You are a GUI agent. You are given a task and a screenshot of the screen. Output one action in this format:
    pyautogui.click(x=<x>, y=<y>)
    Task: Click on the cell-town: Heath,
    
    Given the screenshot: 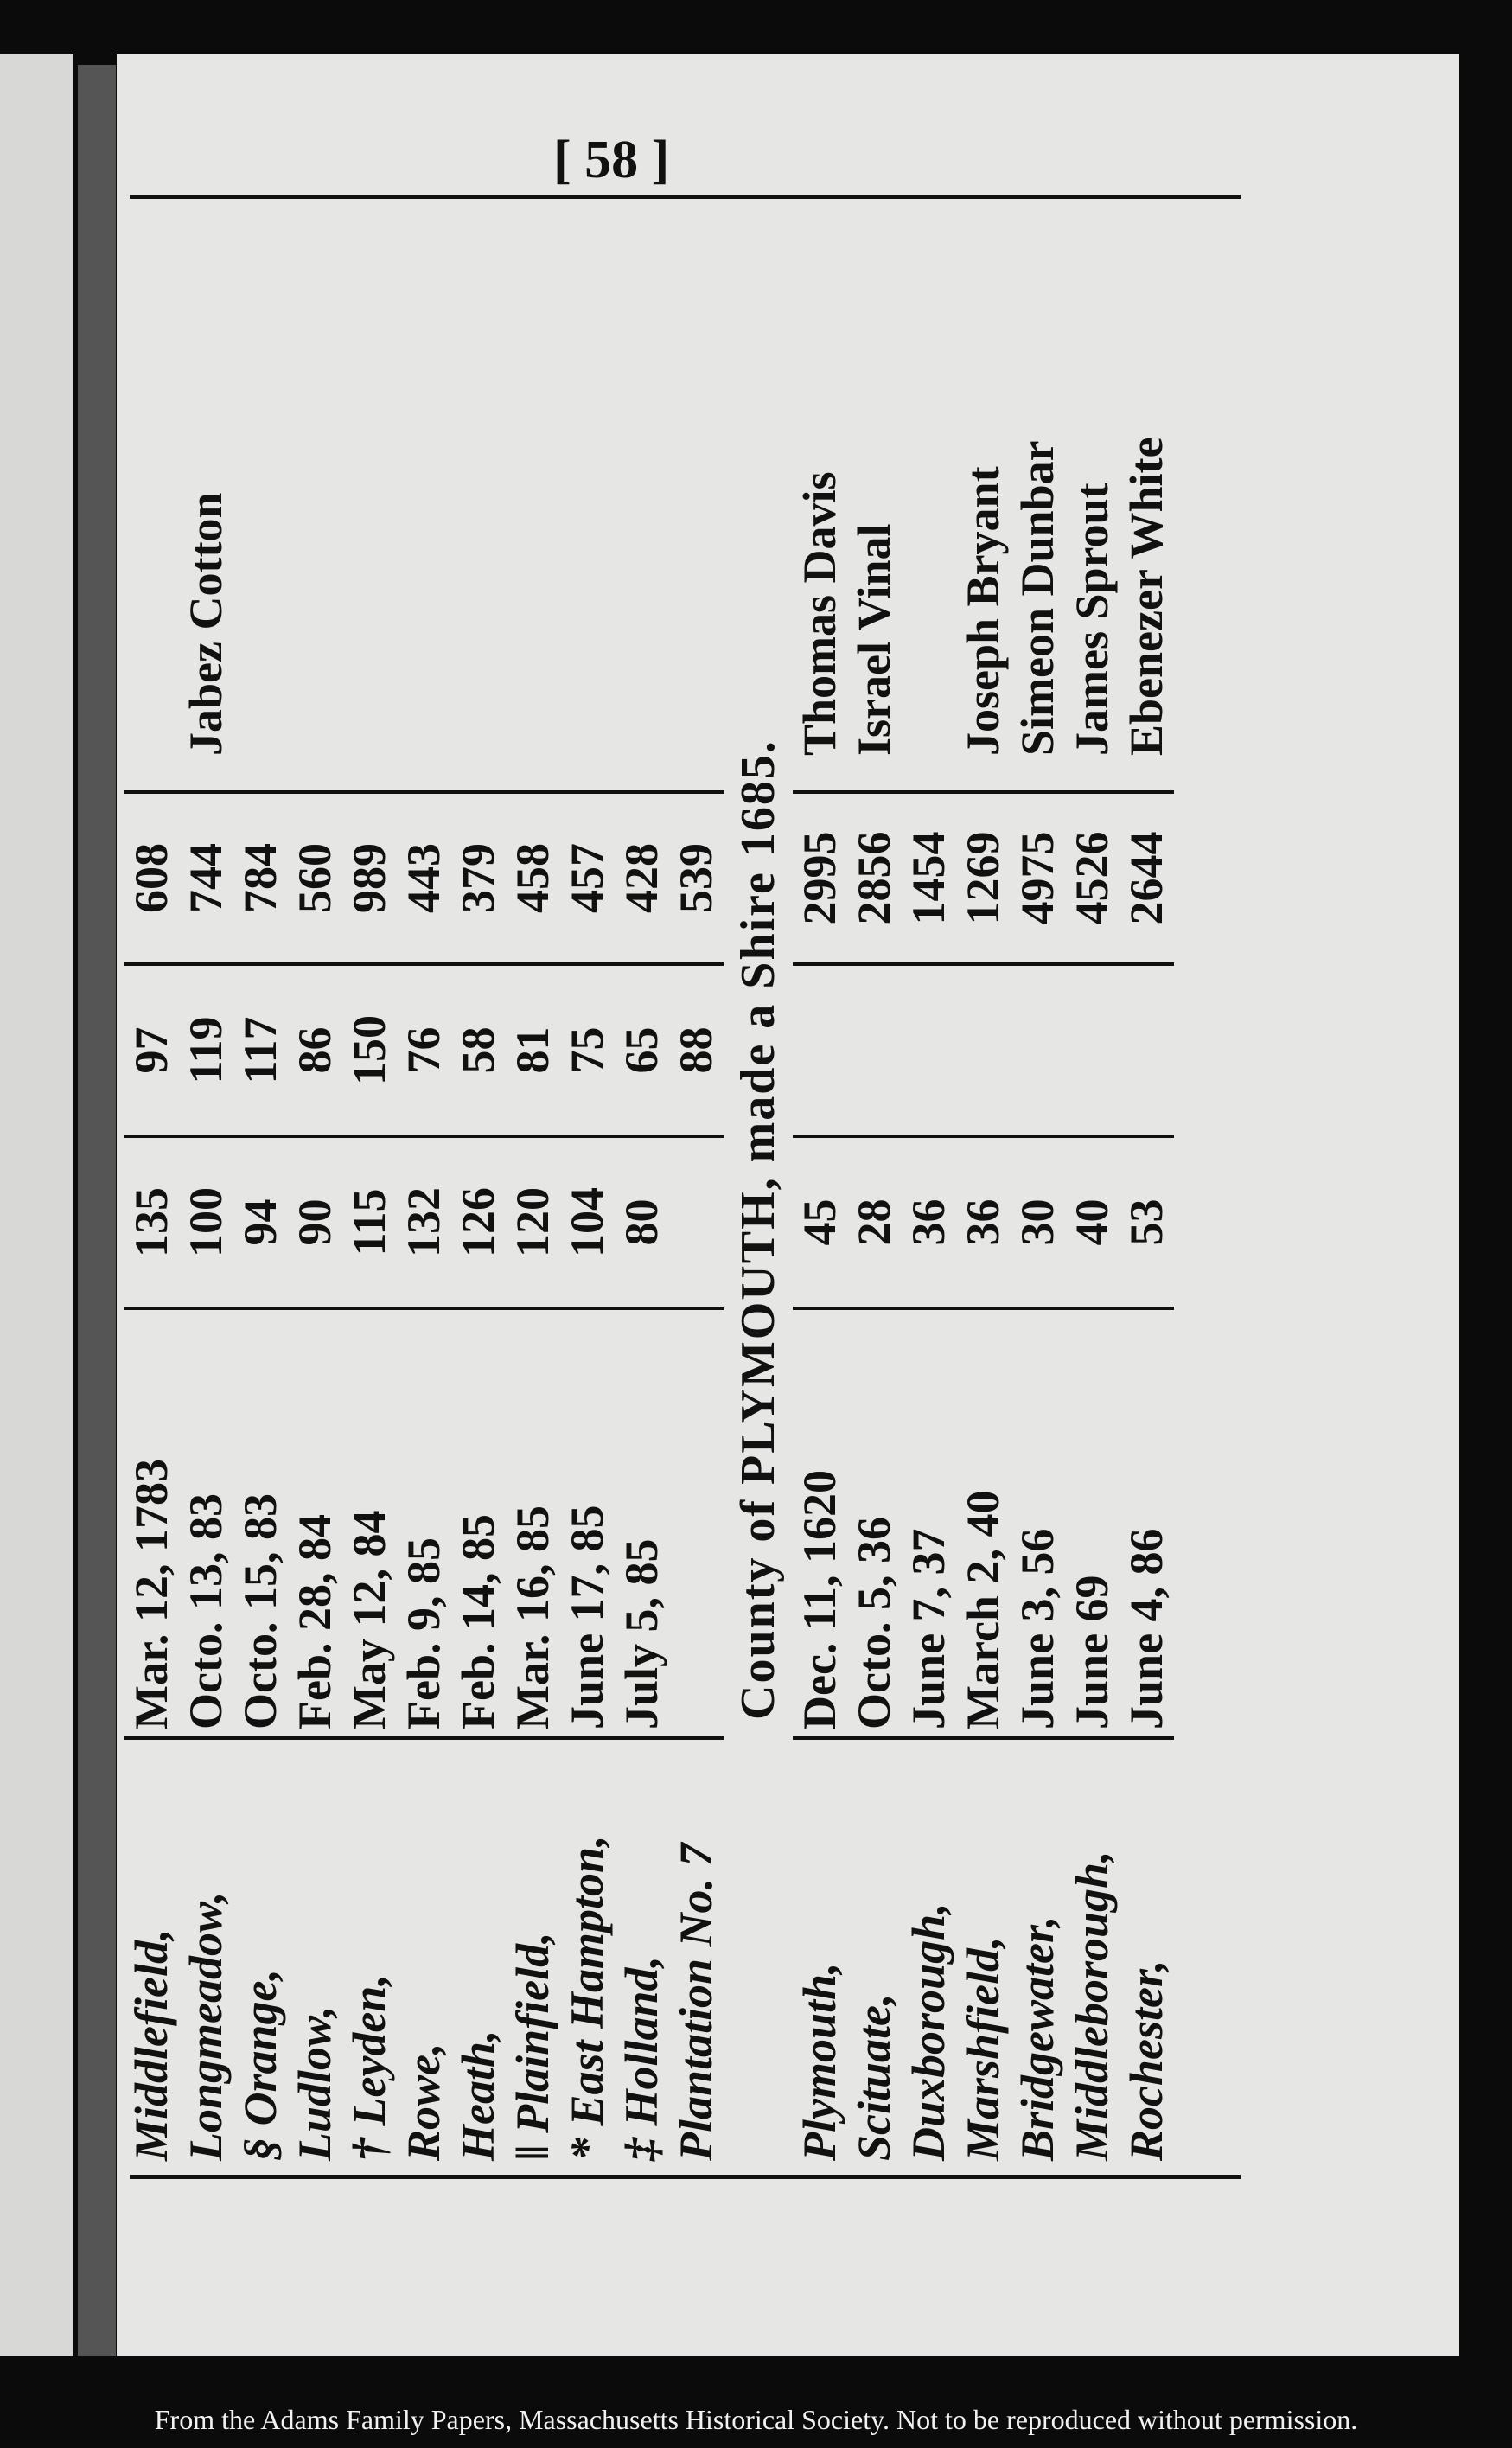 What is the action you would take?
    pyautogui.click(x=479, y=1954)
    